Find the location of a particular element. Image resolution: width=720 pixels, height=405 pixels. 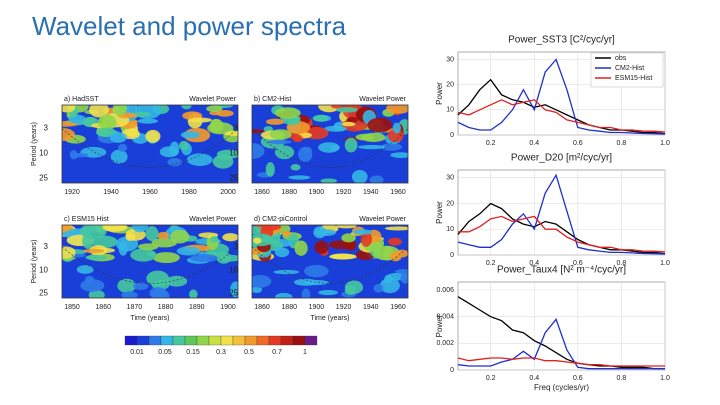

x-tick-label: 1860 is located at coordinates (262, 307).